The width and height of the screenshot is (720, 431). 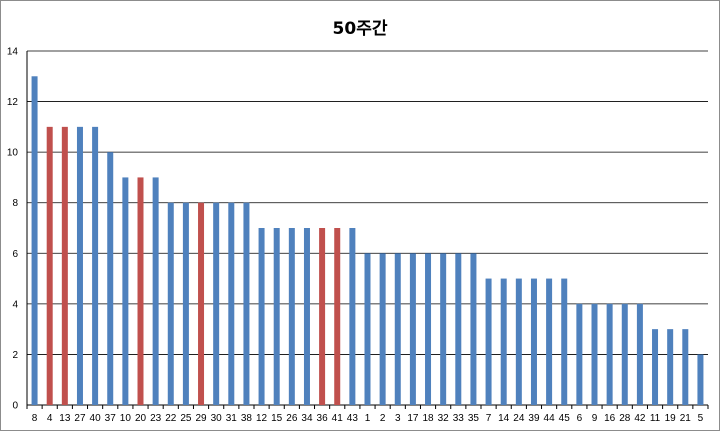 What do you see at coordinates (550, 418) in the screenshot?
I see `x-tick-label: 44` at bounding box center [550, 418].